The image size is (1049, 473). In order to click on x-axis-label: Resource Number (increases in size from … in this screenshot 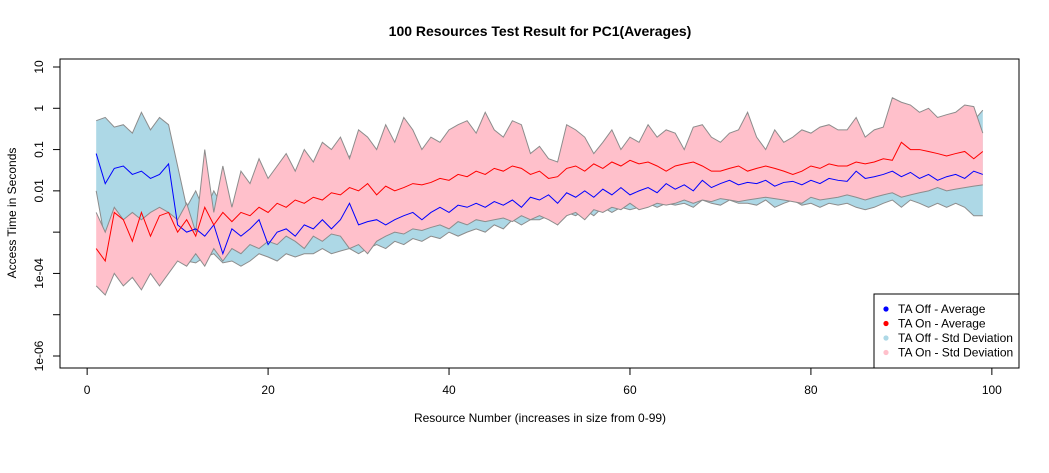, I will do `click(540, 418)`.